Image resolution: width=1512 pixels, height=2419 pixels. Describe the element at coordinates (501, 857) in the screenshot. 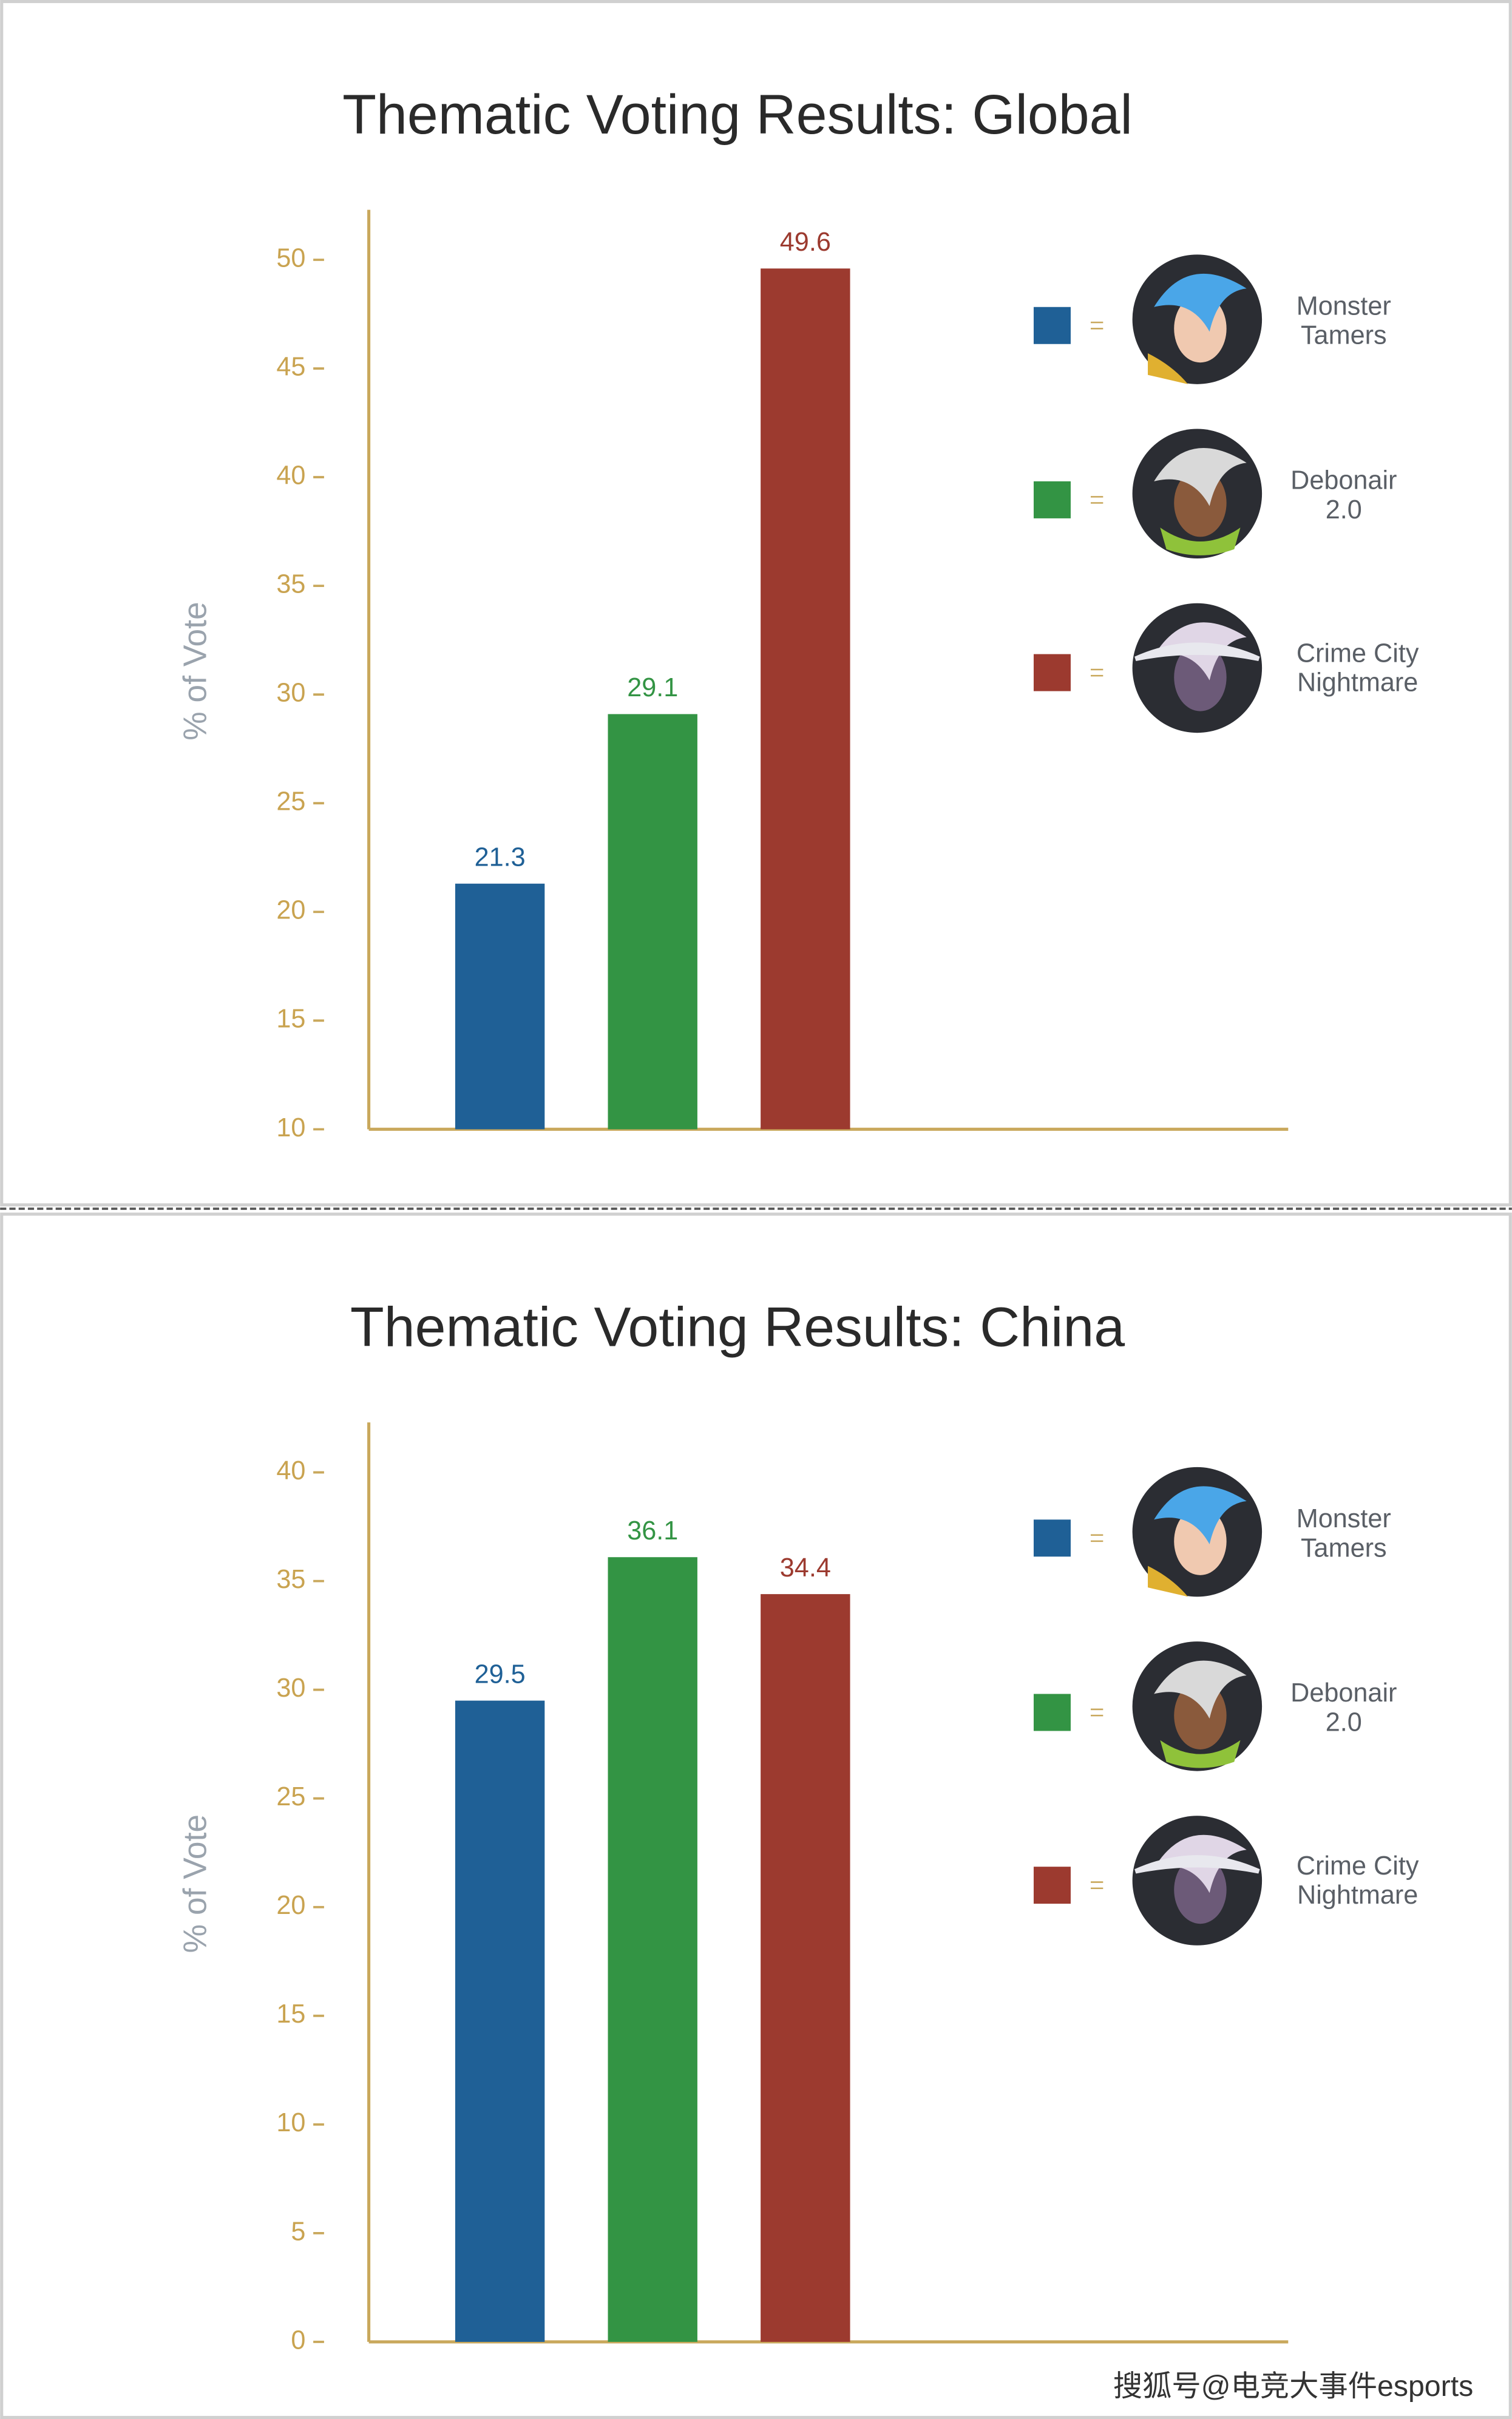

I see `value-label: 21.3` at that location.